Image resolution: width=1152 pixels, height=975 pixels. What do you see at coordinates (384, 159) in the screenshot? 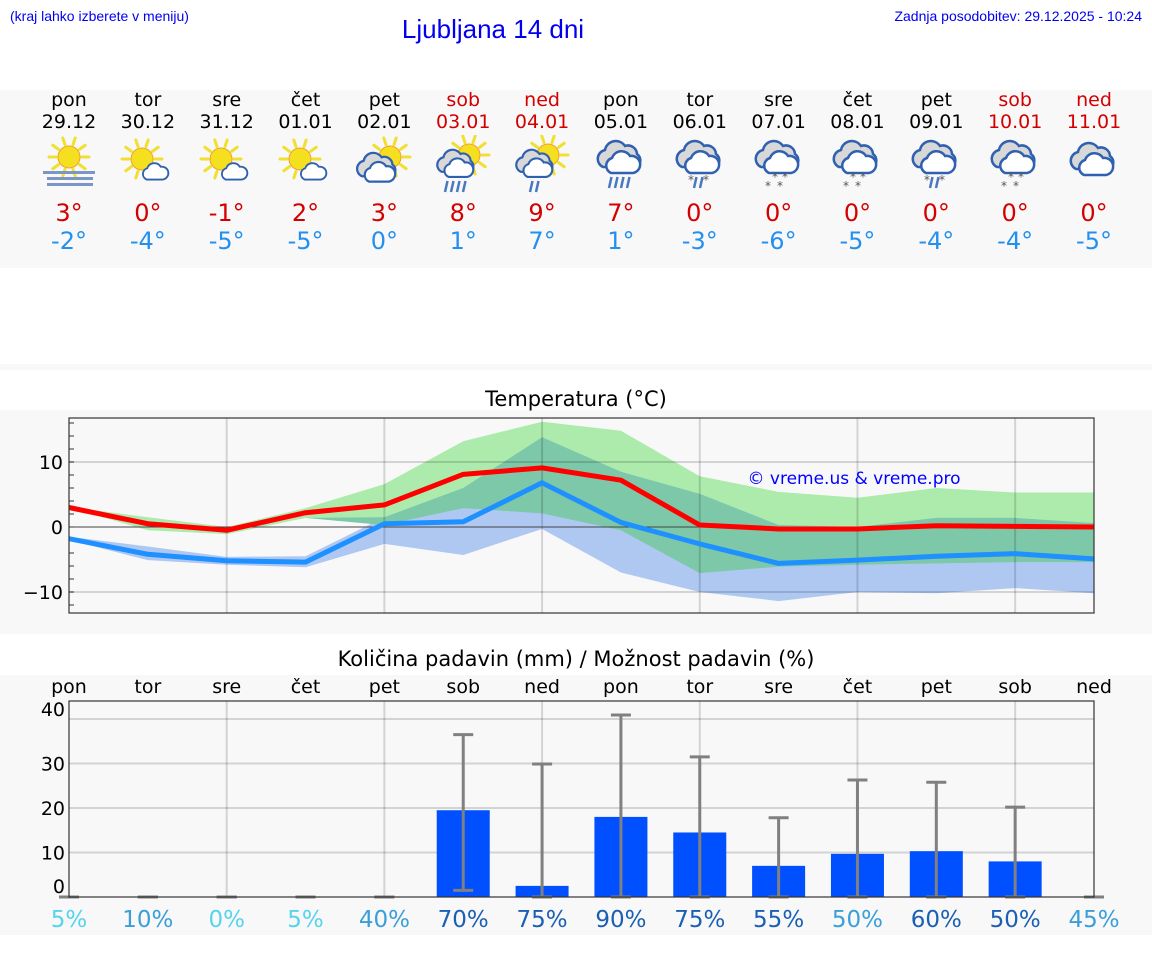
I see `partly-cloudy-icon` at bounding box center [384, 159].